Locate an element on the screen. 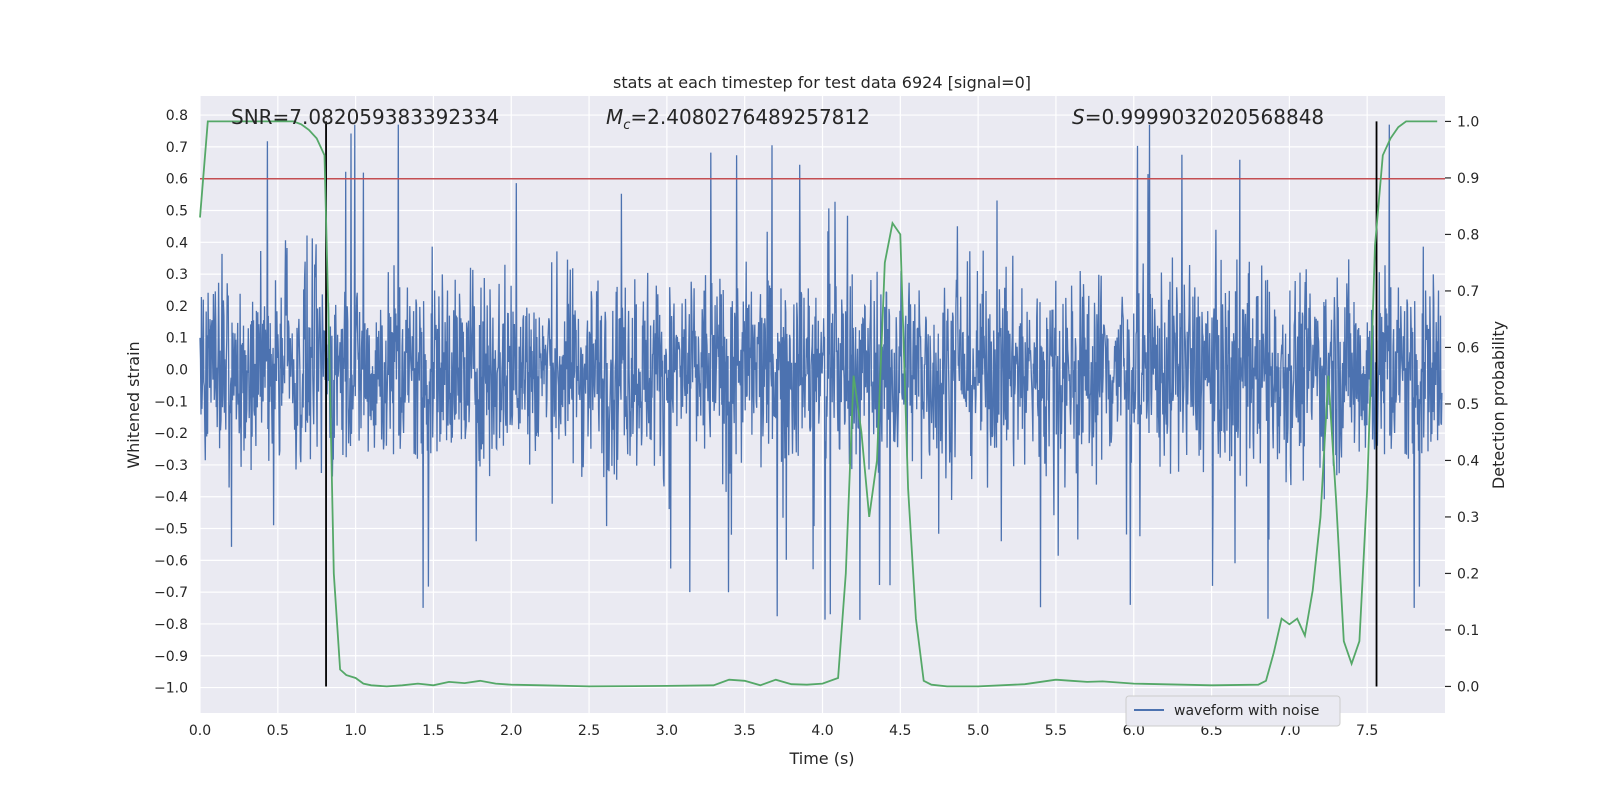  x-tick-label: 5.5 is located at coordinates (1056, 731).